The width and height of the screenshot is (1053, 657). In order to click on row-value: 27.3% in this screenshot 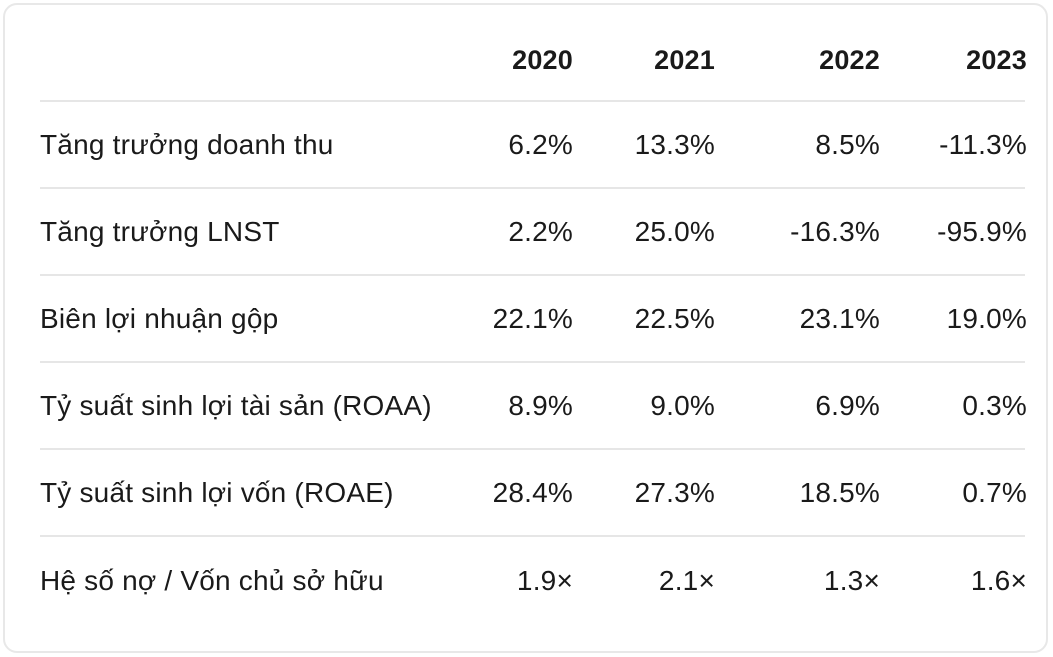, I will do `click(674, 492)`.